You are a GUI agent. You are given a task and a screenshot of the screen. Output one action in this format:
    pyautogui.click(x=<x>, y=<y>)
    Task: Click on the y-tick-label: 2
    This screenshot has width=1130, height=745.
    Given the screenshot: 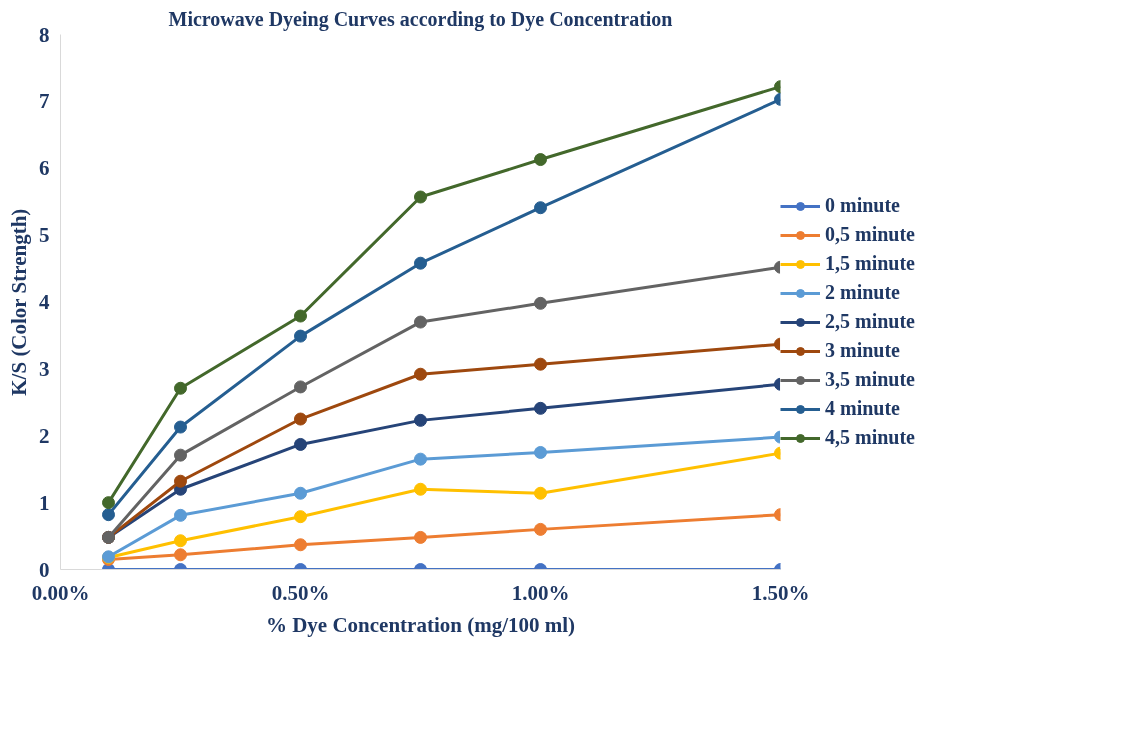 What is the action you would take?
    pyautogui.click(x=44, y=435)
    